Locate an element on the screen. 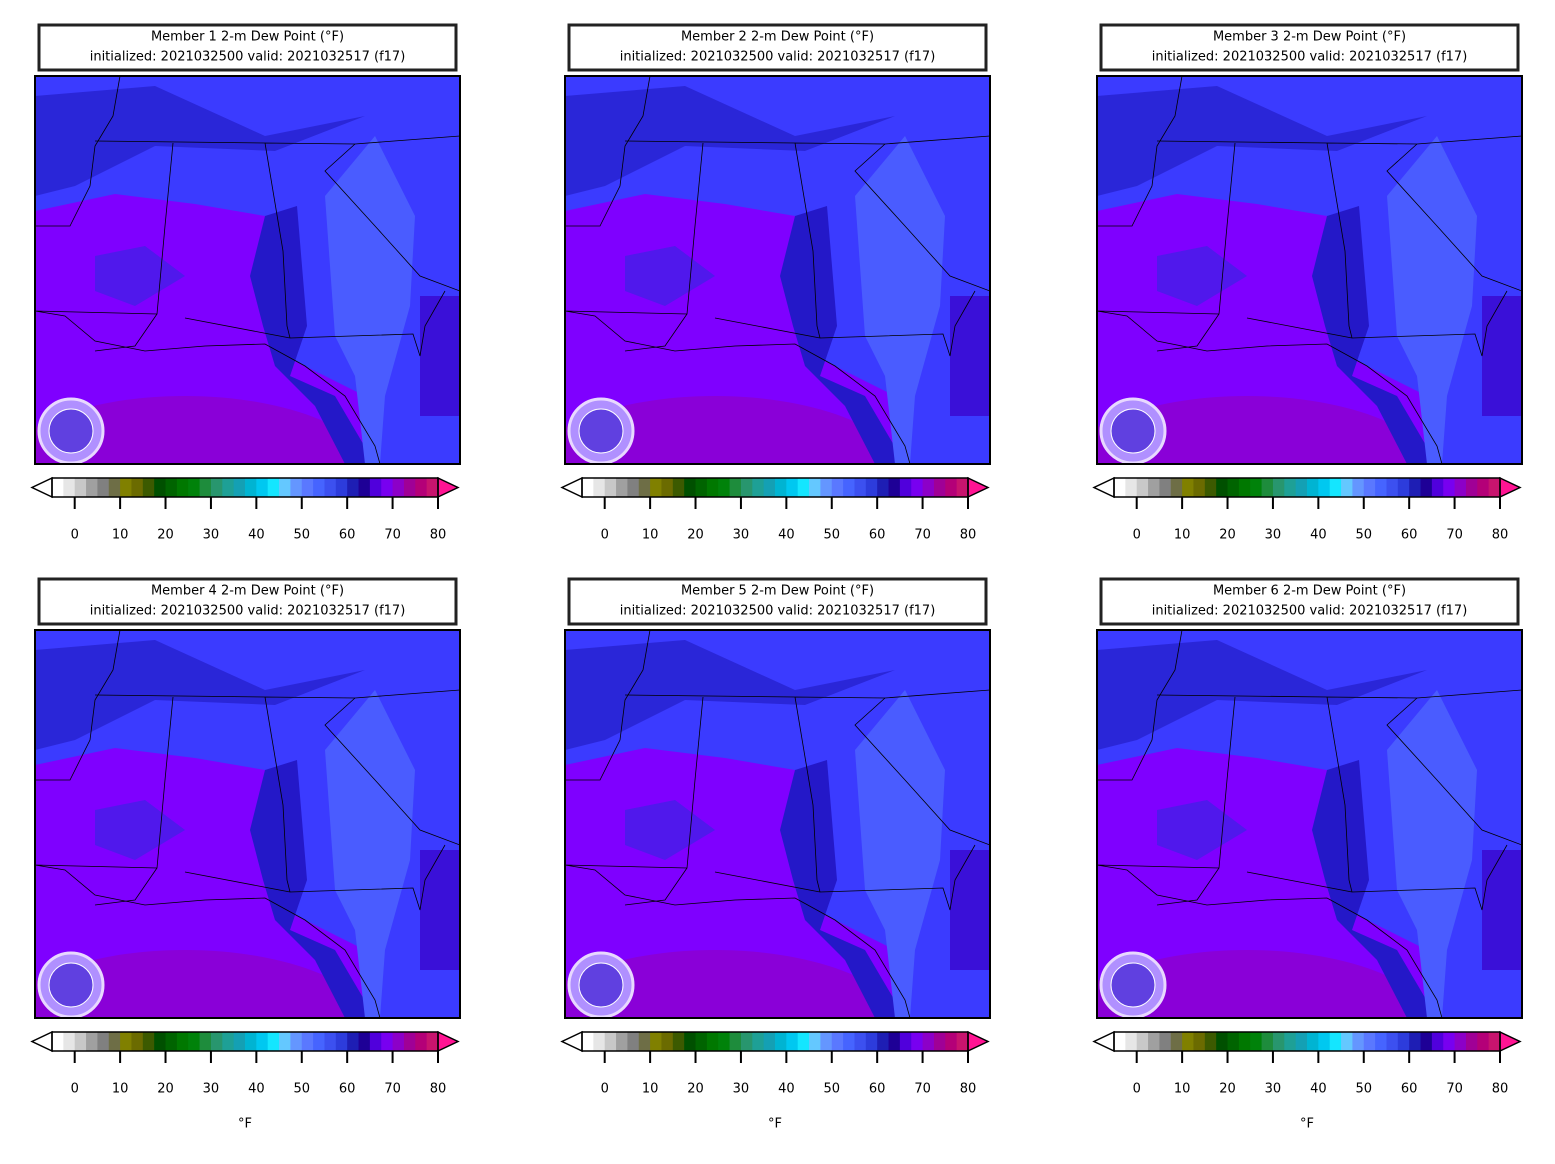 This screenshot has width=1555, height=1164. colorbar-frame is located at coordinates (245, 1041).